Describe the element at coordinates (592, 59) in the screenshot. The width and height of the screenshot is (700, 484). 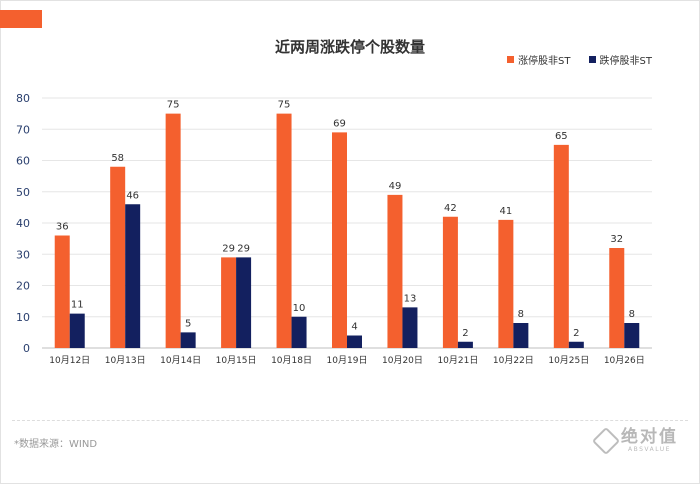
I see `legend-swatch-limit-down` at that location.